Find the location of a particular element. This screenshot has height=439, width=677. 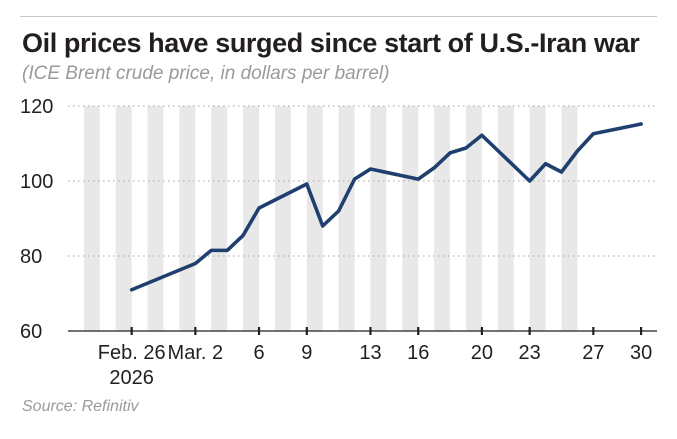

y-tick-label: 100 is located at coordinates (36, 182).